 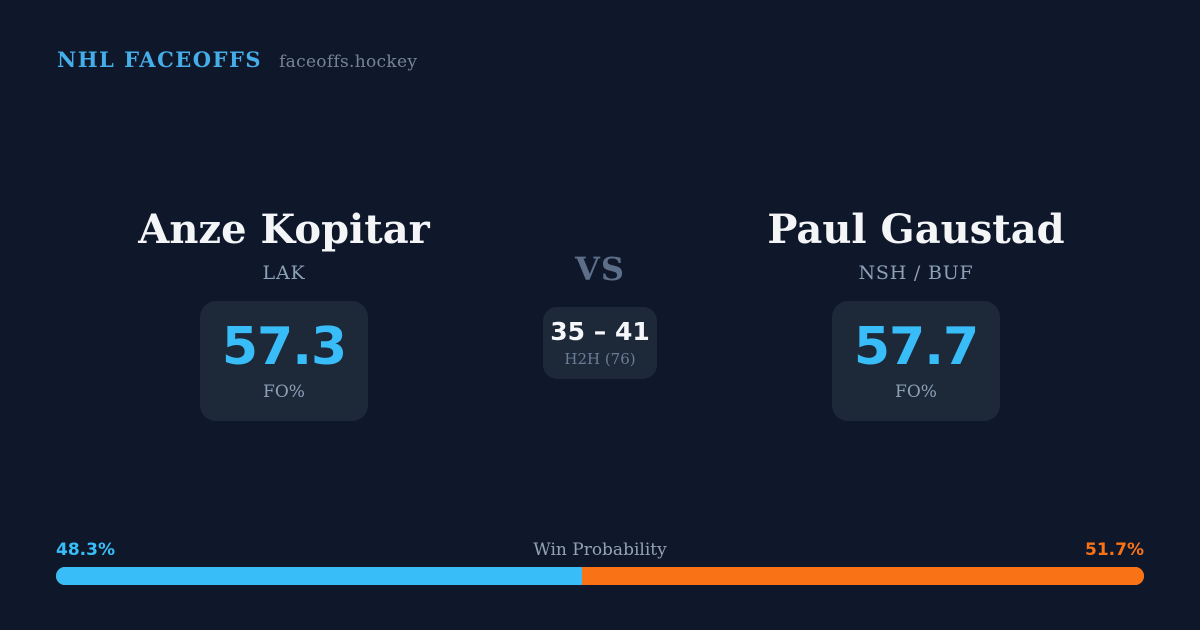 What do you see at coordinates (1114, 550) in the screenshot?
I see `win-probability-right-pct: 51.7%` at bounding box center [1114, 550].